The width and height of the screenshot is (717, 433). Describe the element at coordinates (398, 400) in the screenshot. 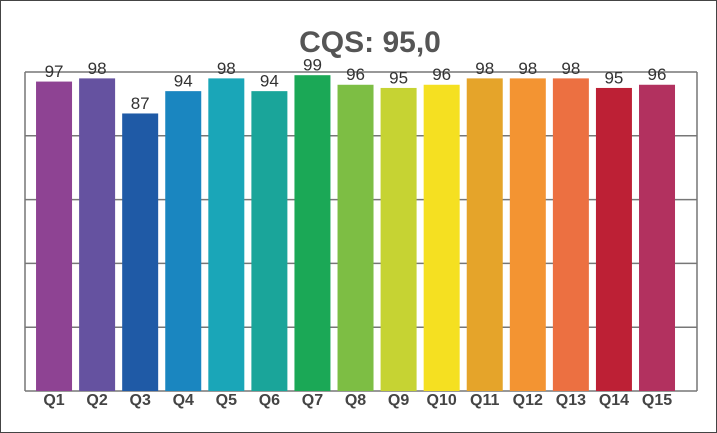

I see `x-tick-label: Q9` at that location.